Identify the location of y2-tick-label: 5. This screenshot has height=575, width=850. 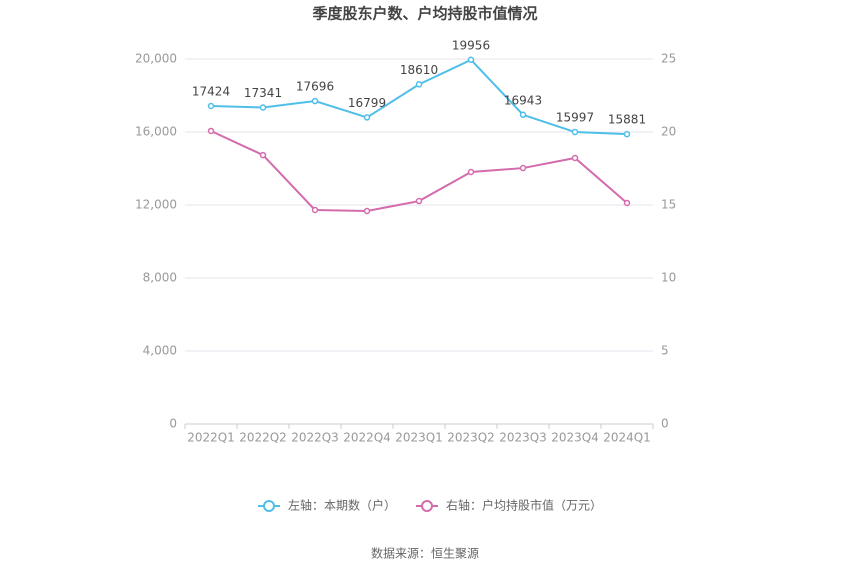
(665, 351).